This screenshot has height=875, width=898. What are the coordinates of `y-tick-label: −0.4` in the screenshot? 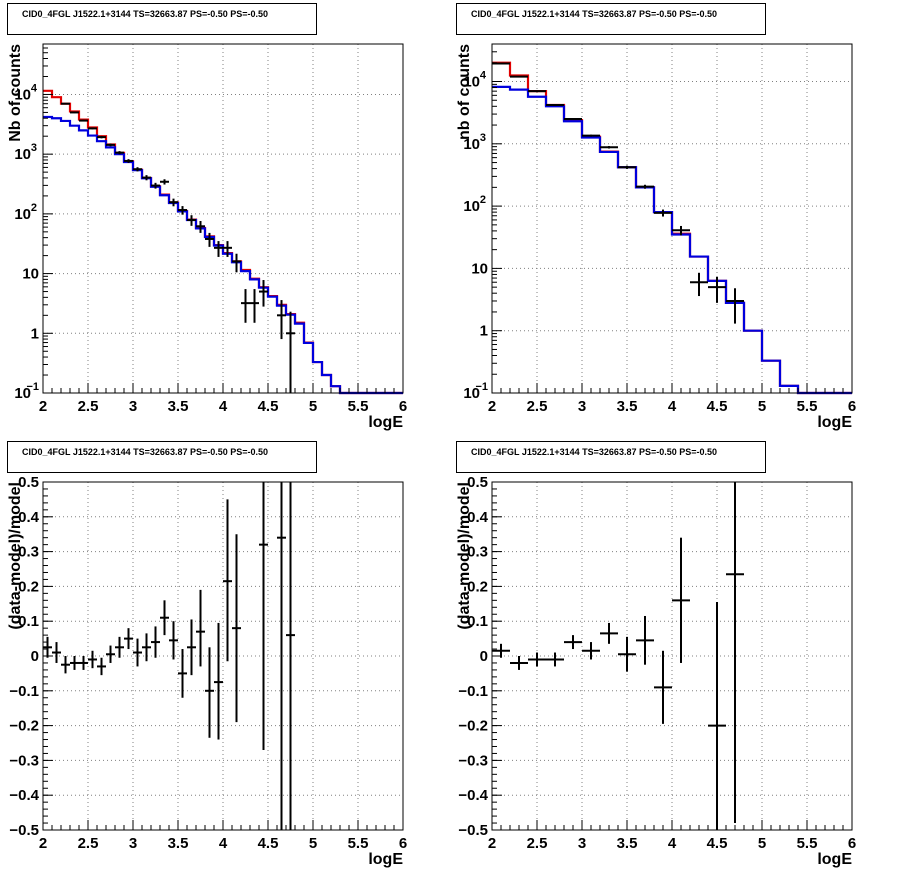 It's located at (473, 795).